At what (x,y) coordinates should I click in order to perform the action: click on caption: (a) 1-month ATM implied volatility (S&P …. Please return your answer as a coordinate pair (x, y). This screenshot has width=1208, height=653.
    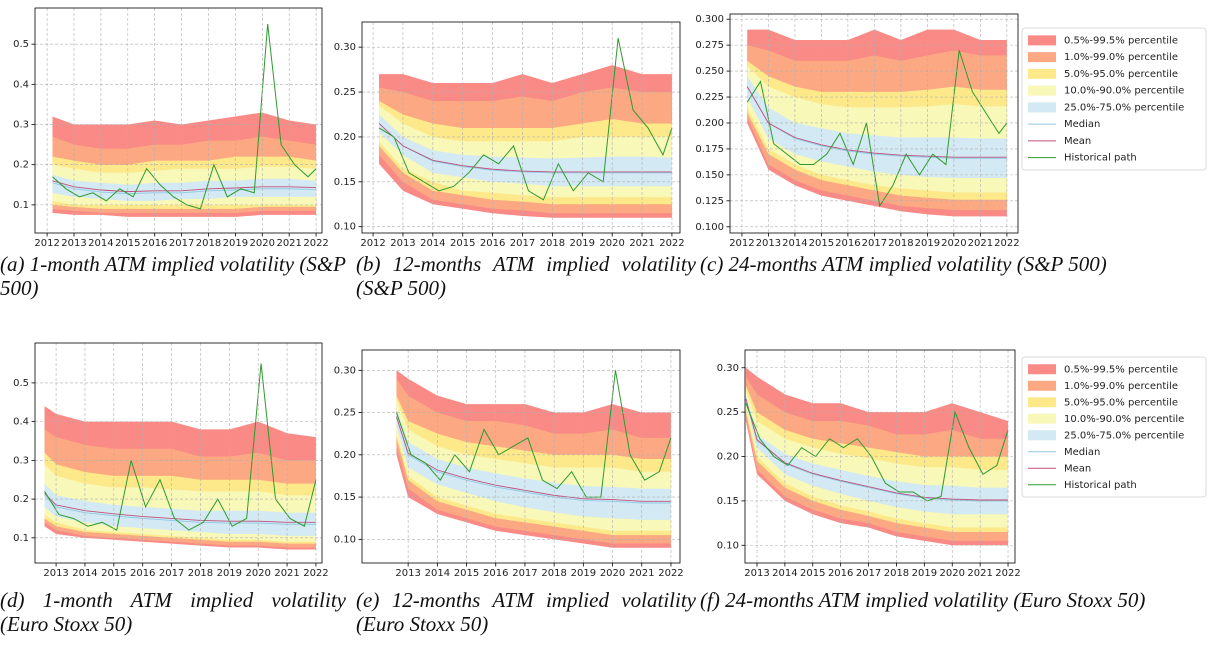
    Looking at the image, I should click on (173, 276).